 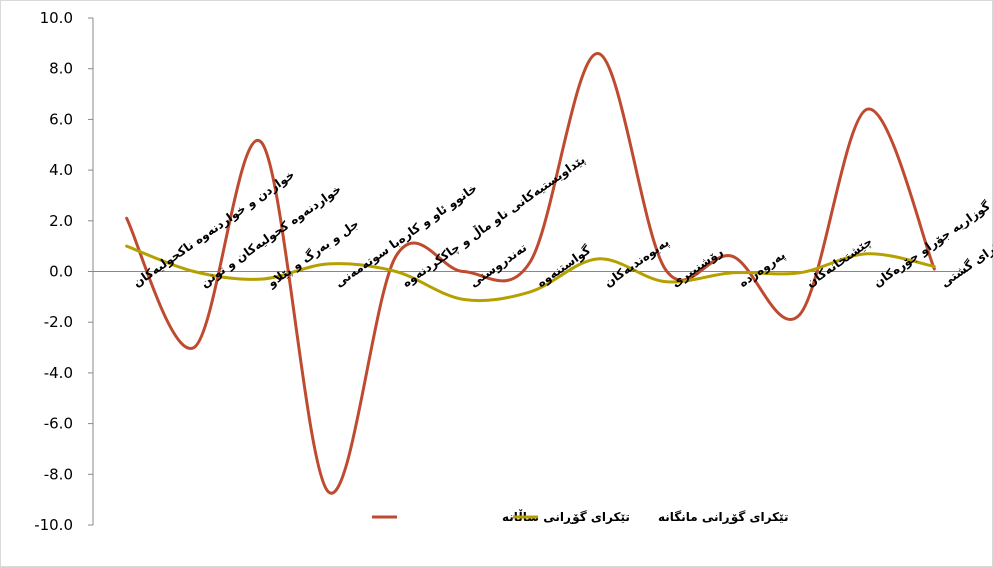 What do you see at coordinates (58, 373) in the screenshot?
I see `y-tick-label: -4.0` at bounding box center [58, 373].